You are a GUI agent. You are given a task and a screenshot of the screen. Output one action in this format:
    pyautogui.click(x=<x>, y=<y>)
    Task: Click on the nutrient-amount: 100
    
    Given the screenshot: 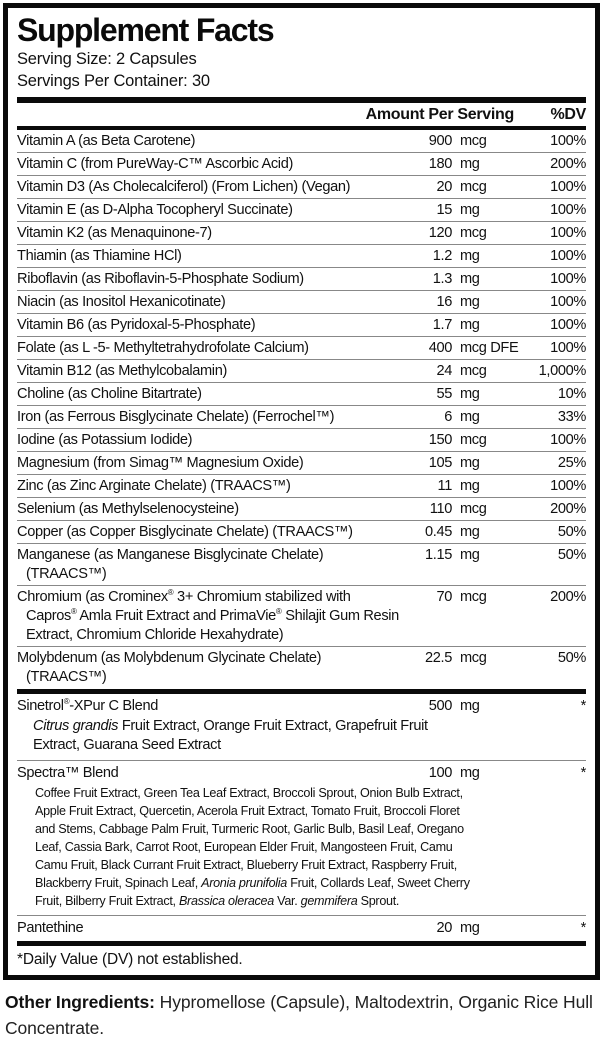 What is the action you would take?
    pyautogui.click(x=440, y=772)
    